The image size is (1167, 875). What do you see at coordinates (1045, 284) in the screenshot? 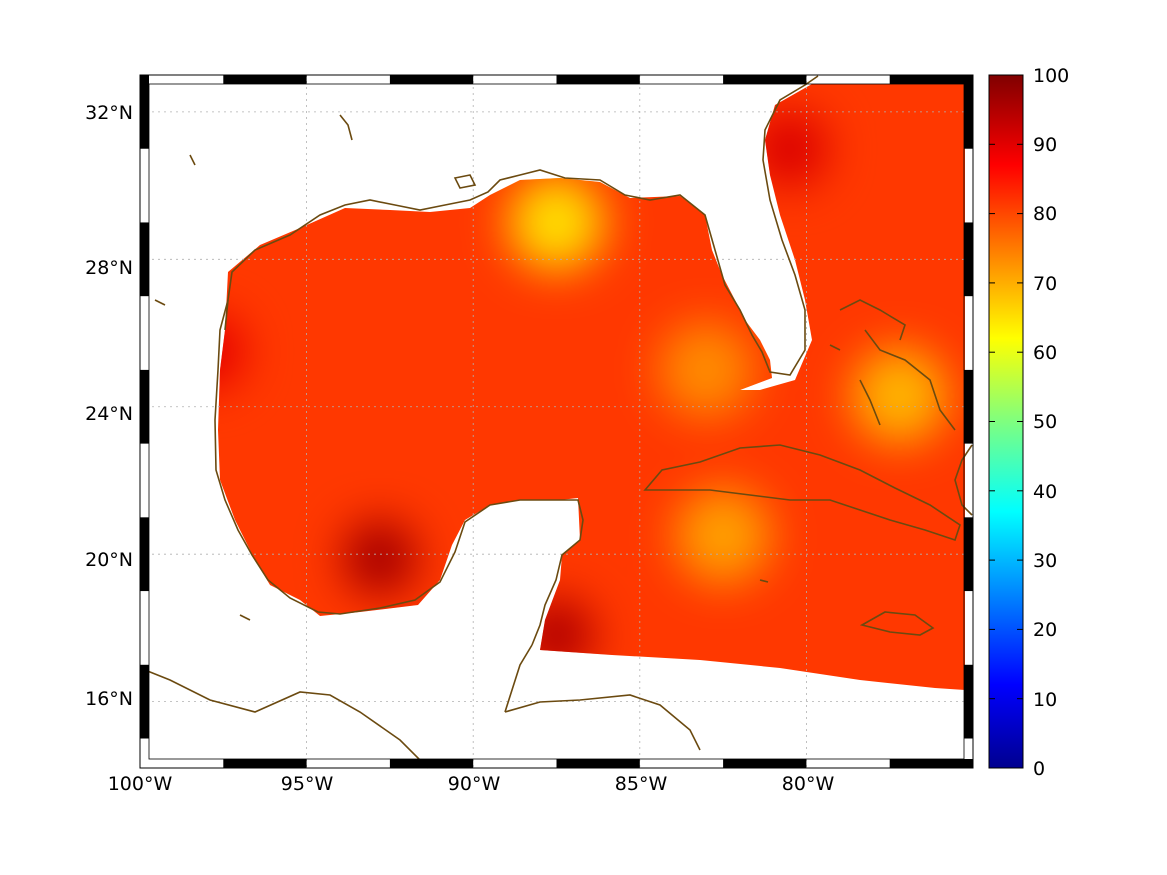
I see `colorbar-label: 70` at bounding box center [1045, 284].